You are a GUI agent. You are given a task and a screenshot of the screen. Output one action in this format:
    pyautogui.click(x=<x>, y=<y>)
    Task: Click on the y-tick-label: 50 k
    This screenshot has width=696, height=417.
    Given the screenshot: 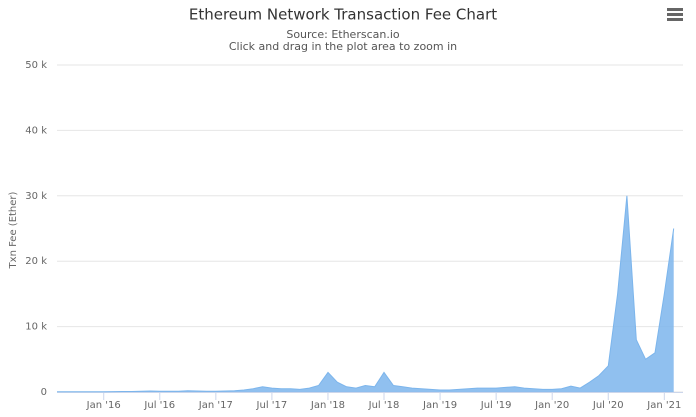 What is the action you would take?
    pyautogui.click(x=36, y=65)
    